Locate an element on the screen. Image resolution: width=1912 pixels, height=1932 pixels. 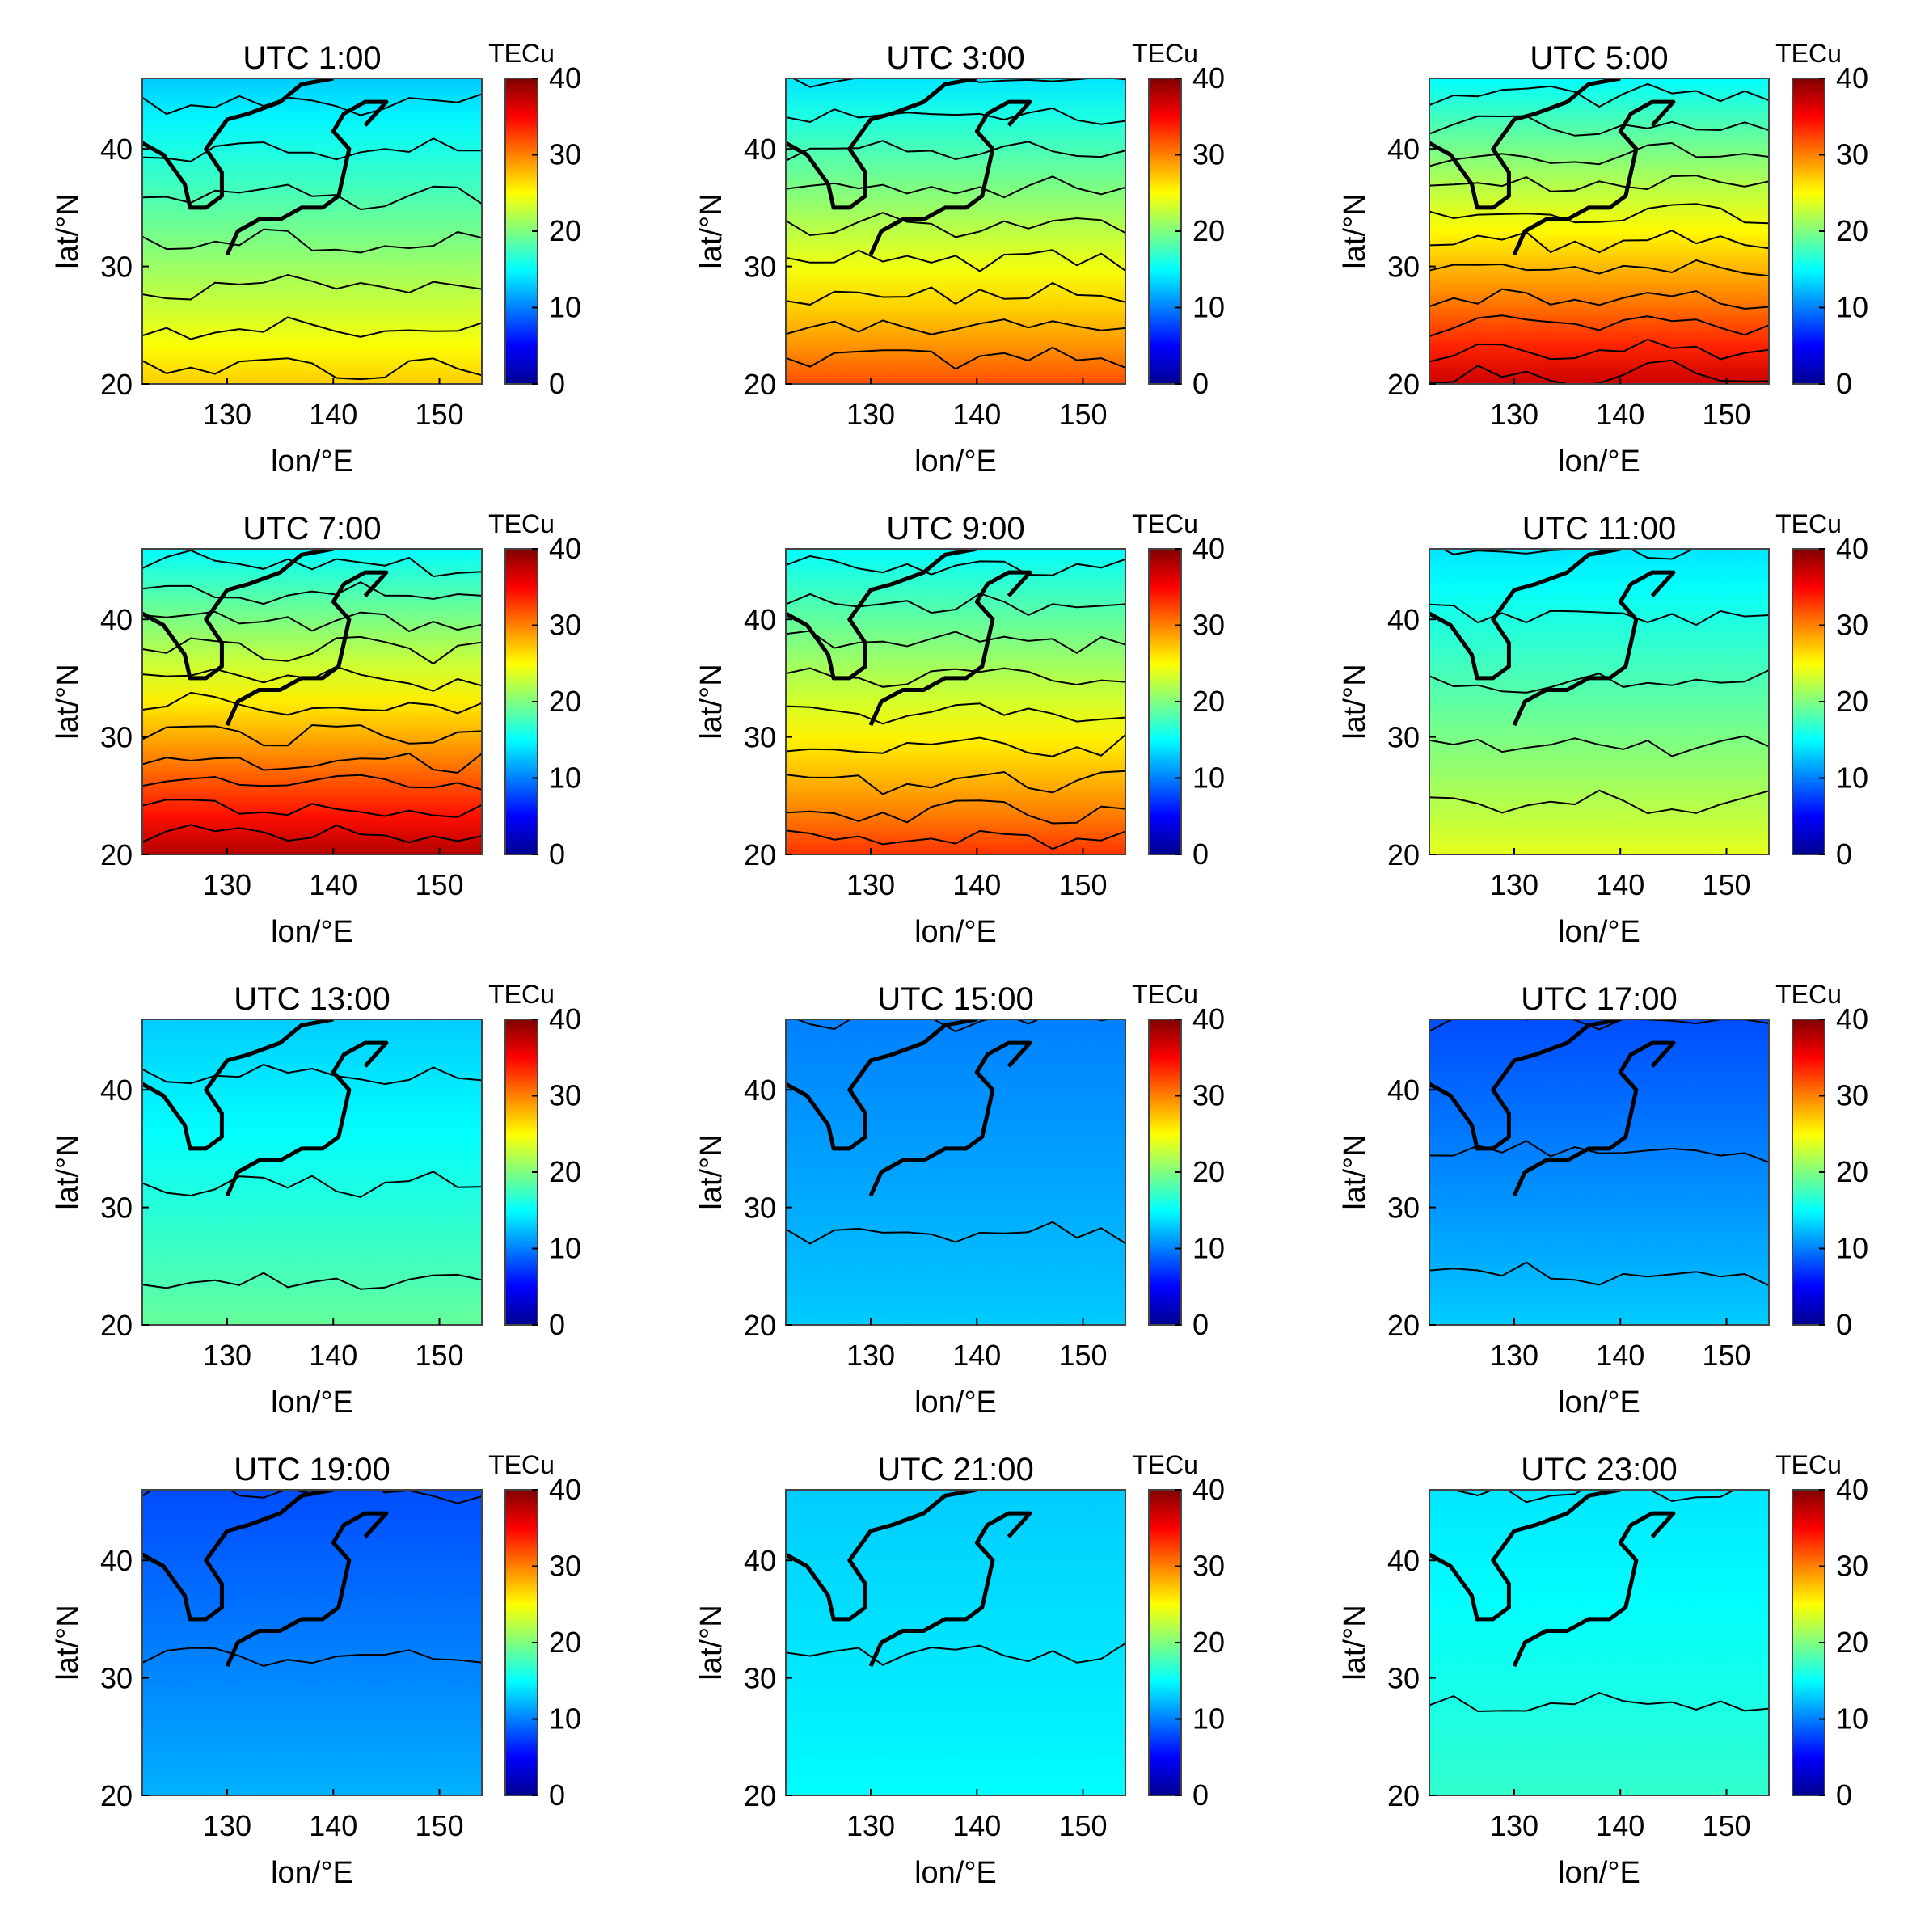
panel-title: UTC 19:00 is located at coordinates (312, 1469).